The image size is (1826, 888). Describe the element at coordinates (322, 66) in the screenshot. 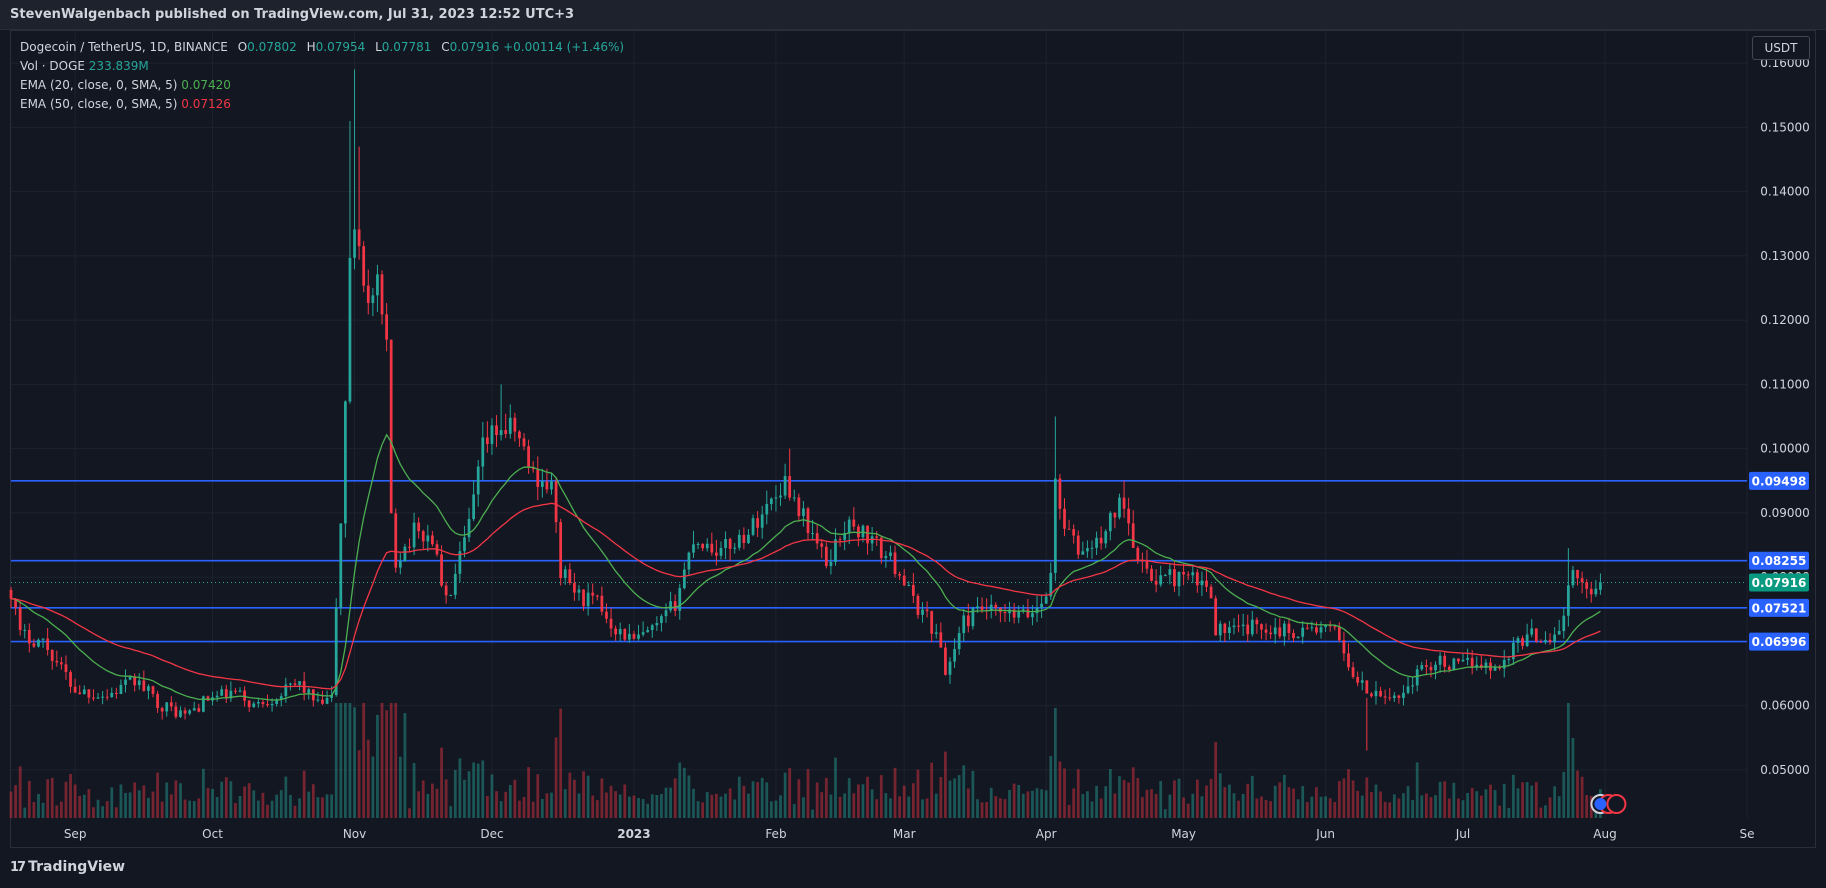

I see `volume-row: Vol · DOGE 233.839M` at that location.